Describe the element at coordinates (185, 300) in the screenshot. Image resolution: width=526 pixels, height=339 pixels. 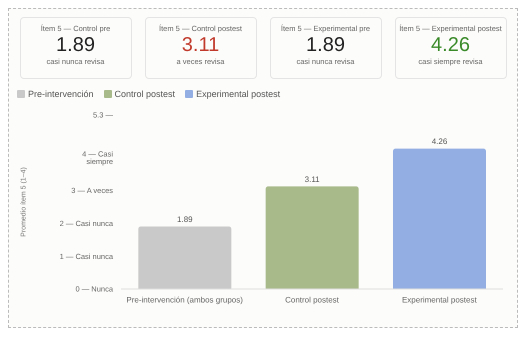
I see `x-tick-label: Pre-intervención (ambos grupos)` at that location.